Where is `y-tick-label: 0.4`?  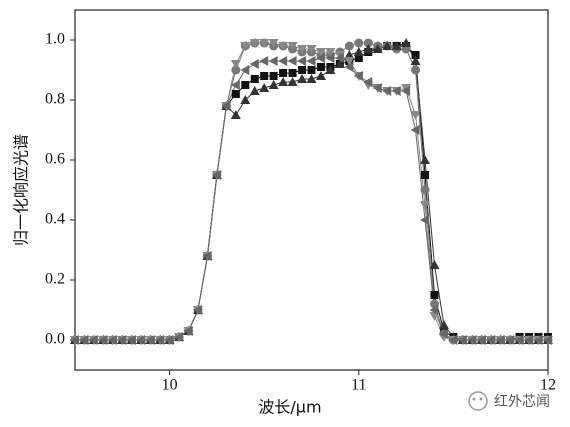 y-tick-label: 0.4 is located at coordinates (55, 219).